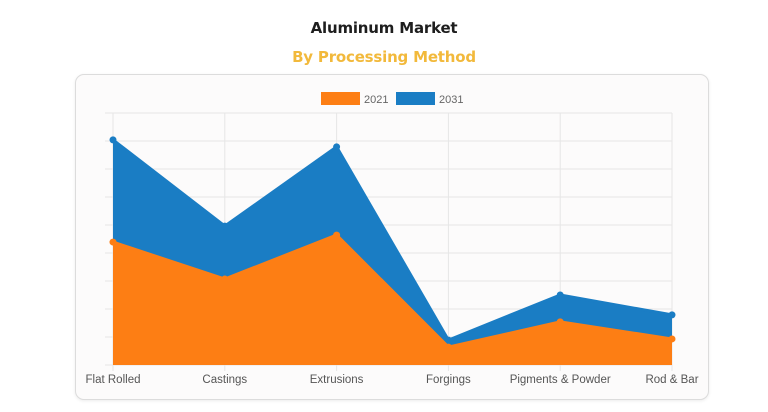 The width and height of the screenshot is (768, 412). Describe the element at coordinates (451, 100) in the screenshot. I see `legend-label: 2031` at that location.